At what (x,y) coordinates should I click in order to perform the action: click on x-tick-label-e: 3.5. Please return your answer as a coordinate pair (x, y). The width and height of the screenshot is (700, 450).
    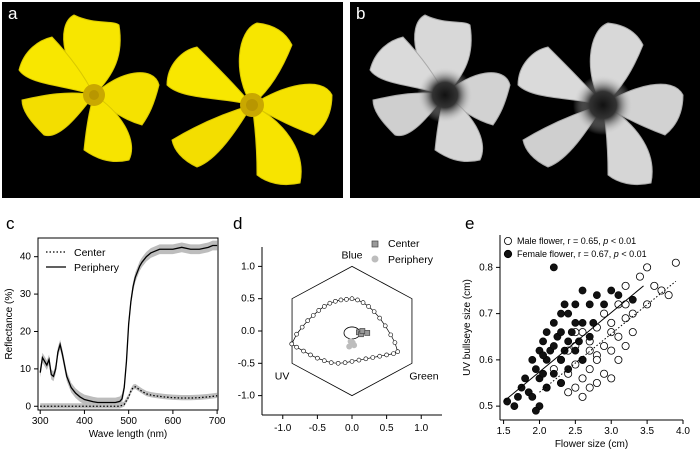
    Looking at the image, I should click on (647, 431).